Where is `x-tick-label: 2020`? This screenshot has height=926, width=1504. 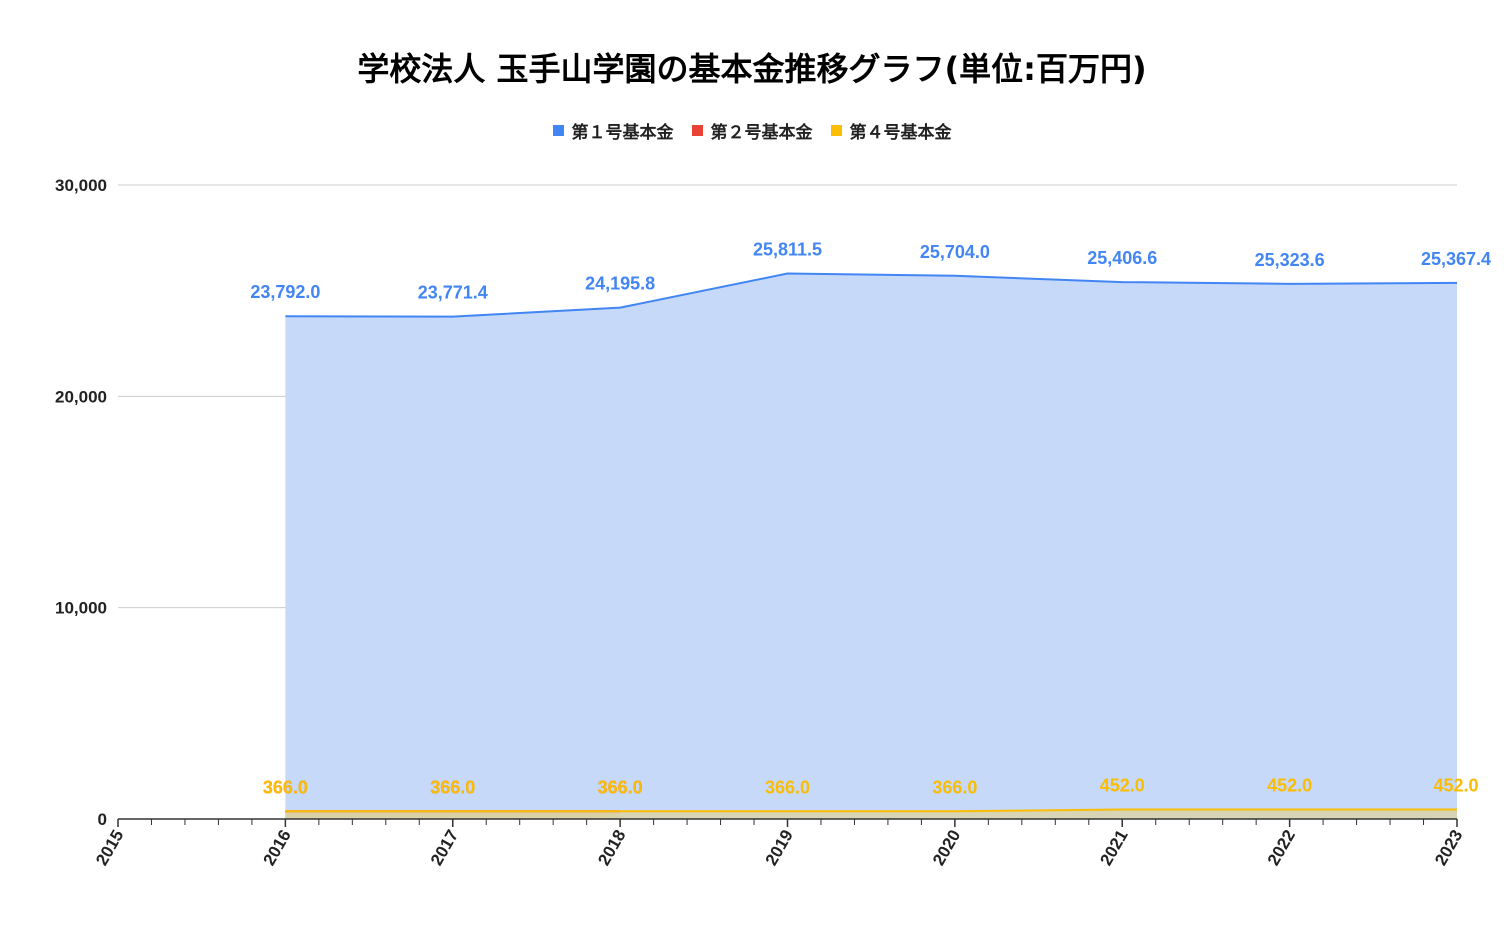
x-tick-label: 2020 is located at coordinates (946, 848).